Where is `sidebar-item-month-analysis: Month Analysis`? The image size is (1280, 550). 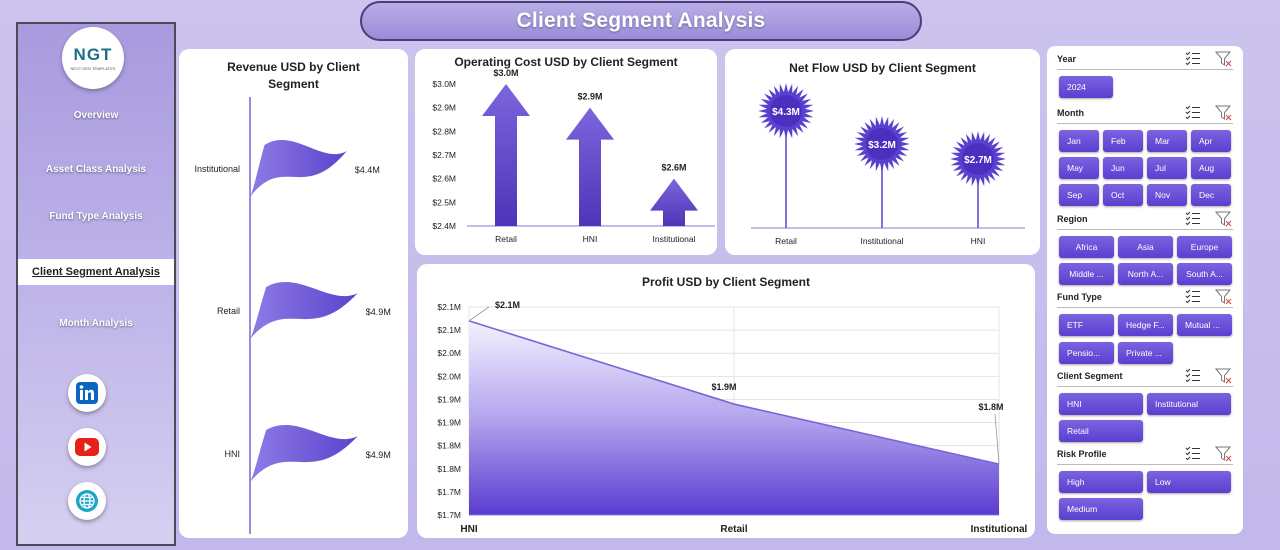
sidebar-item-month-analysis: Month Analysis is located at coordinates (96, 323).